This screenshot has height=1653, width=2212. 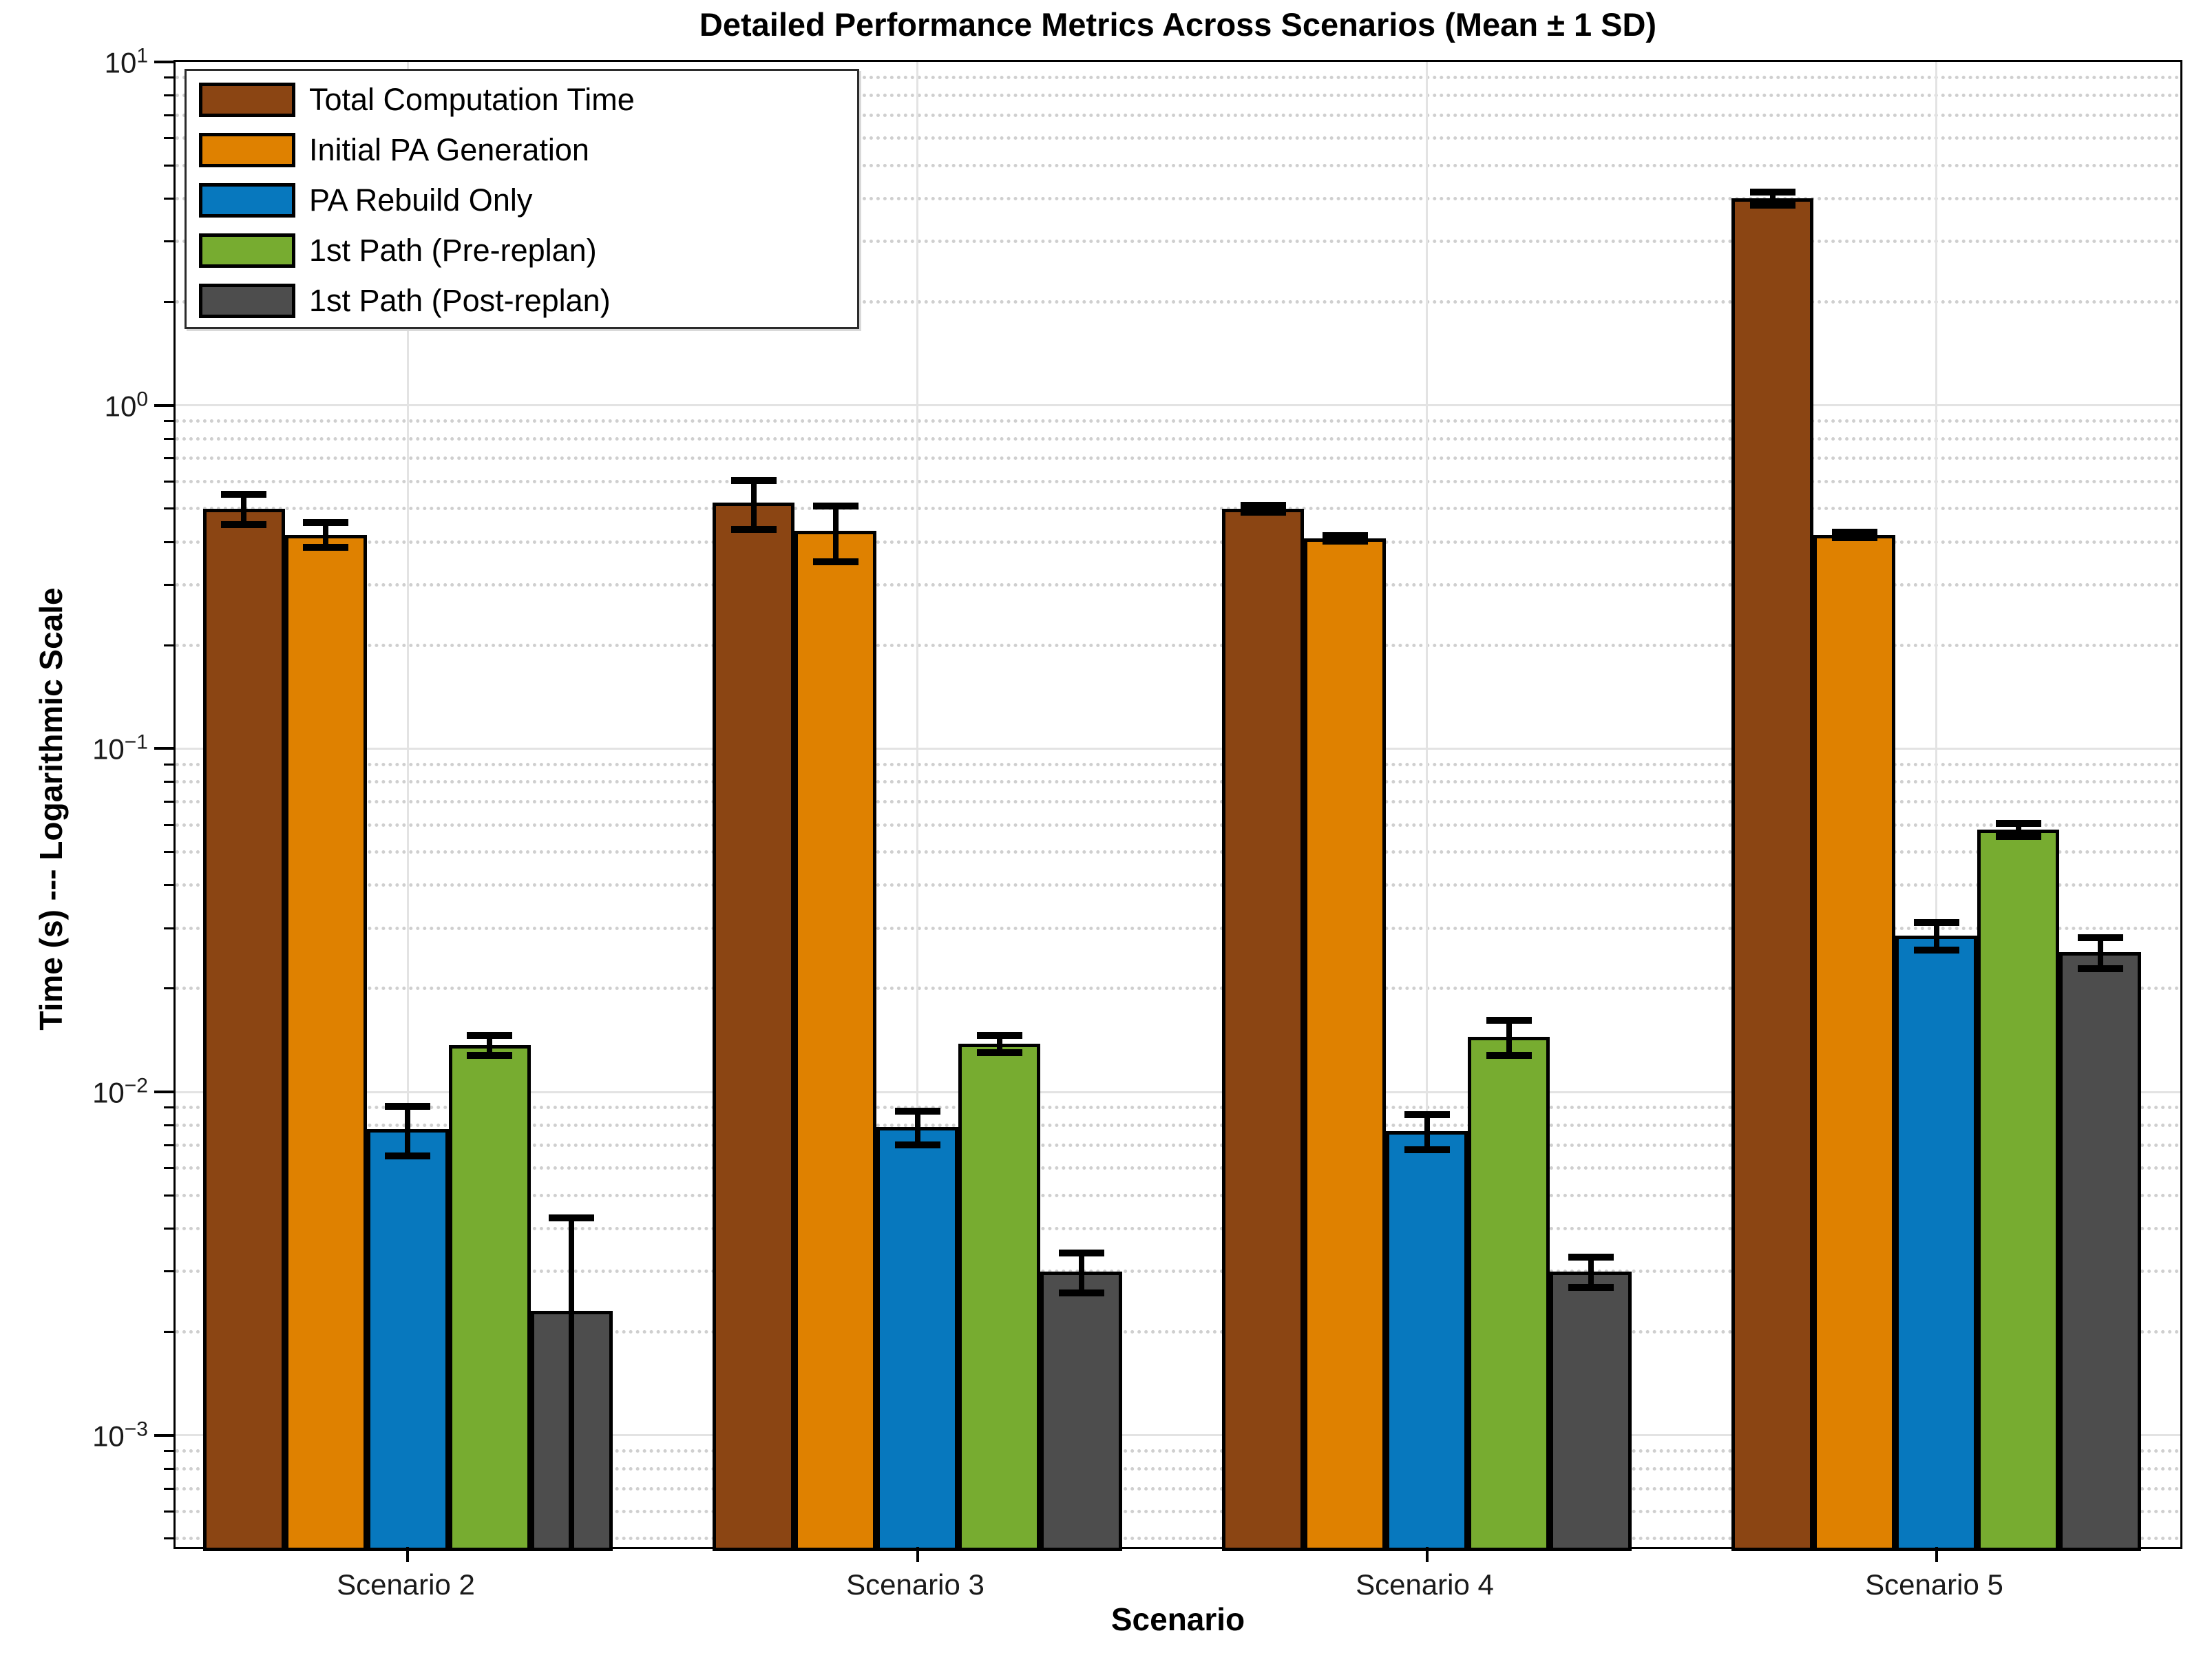 What do you see at coordinates (120, 1091) in the screenshot?
I see `y-tick-label: 10⁻²` at bounding box center [120, 1091].